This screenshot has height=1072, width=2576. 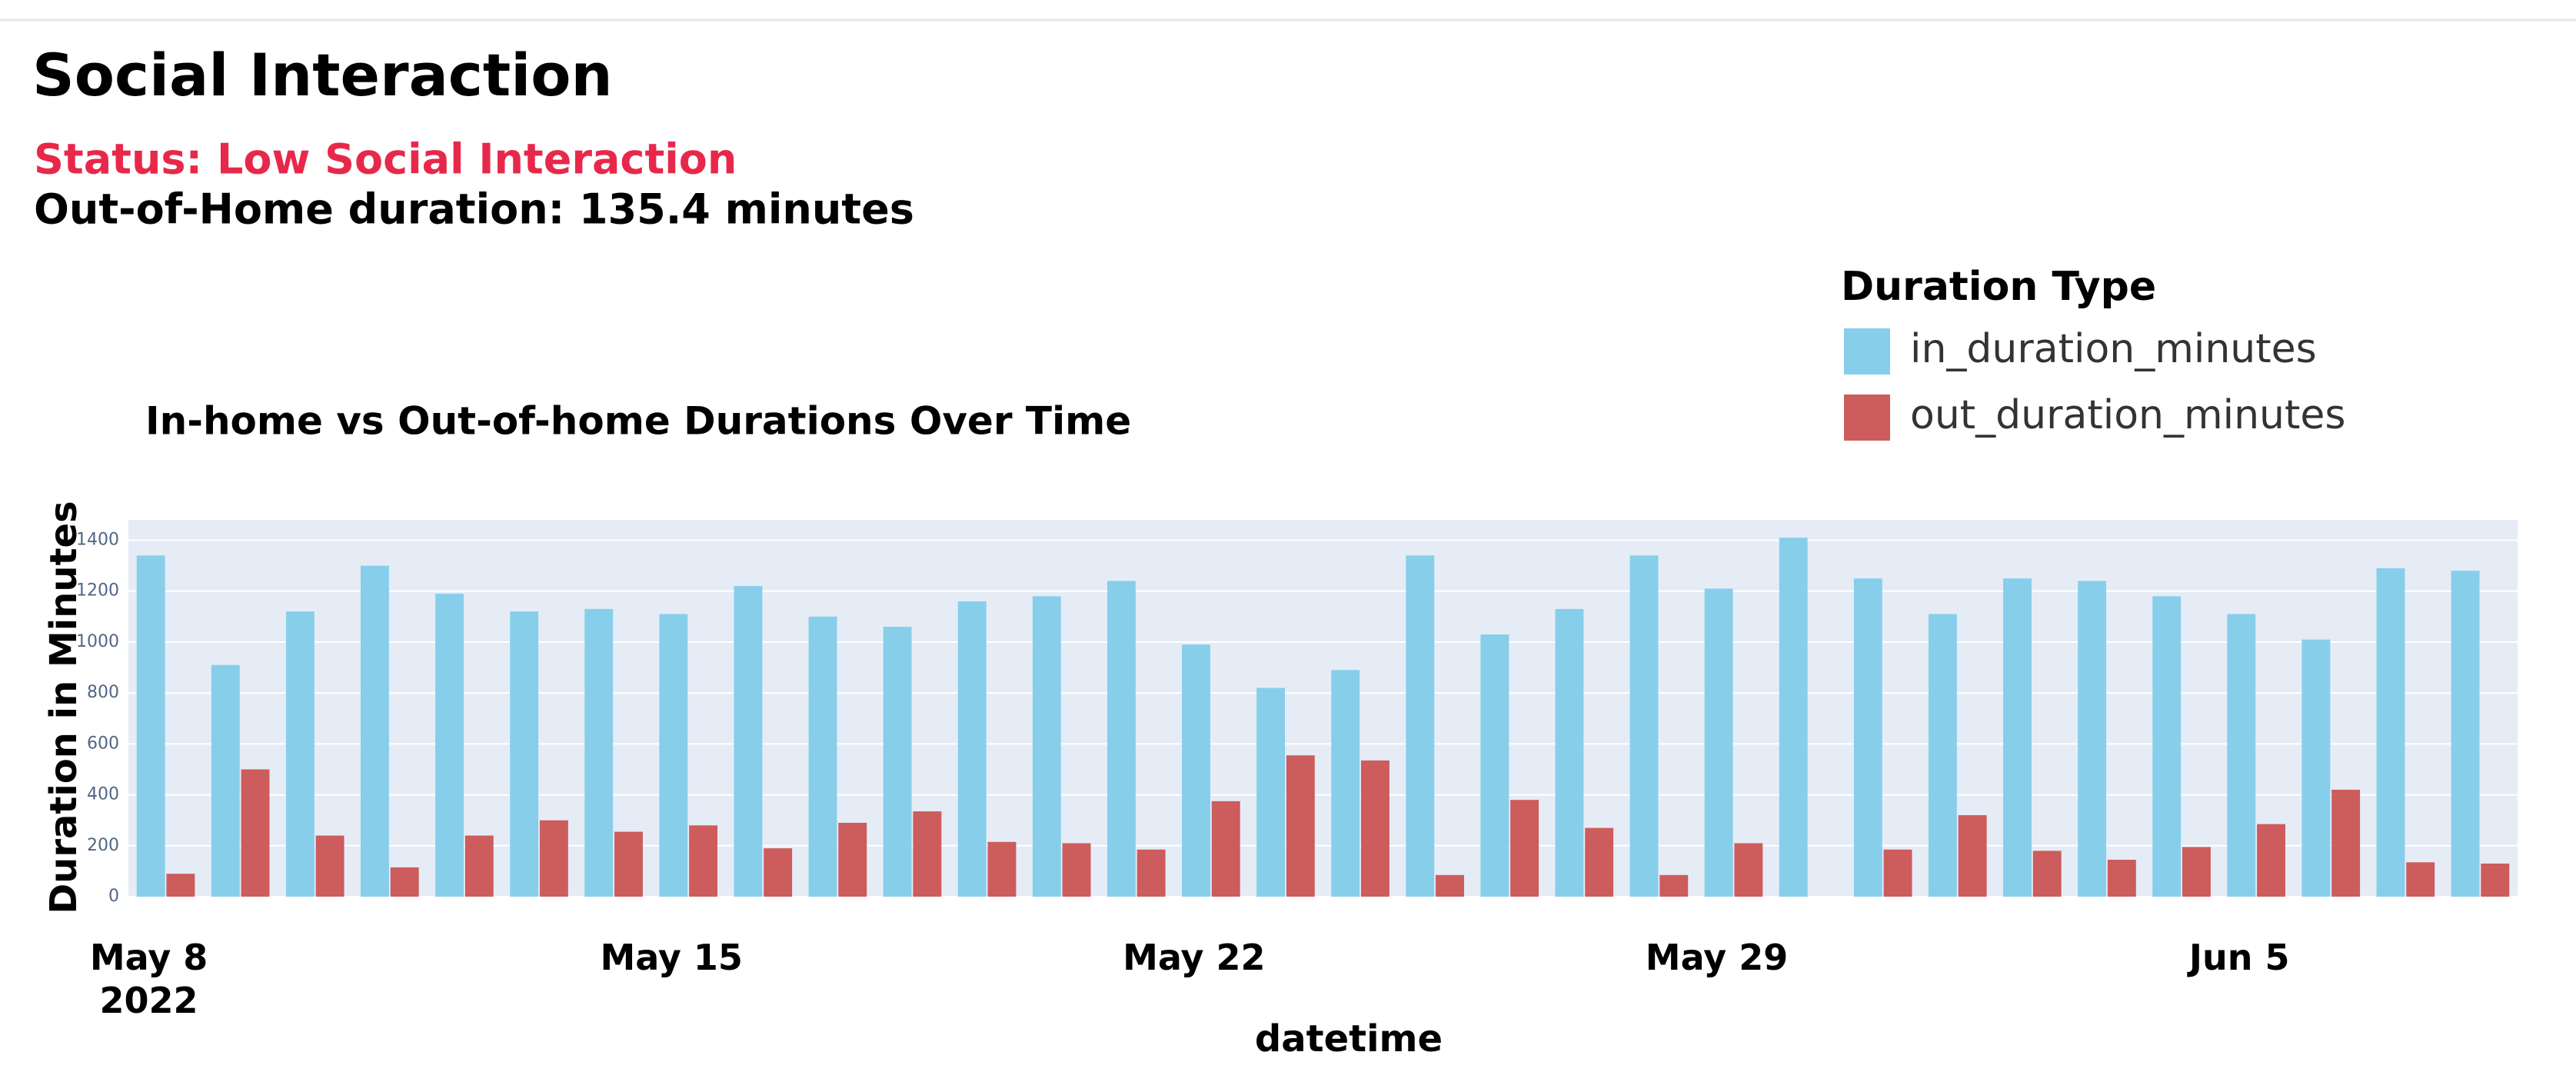 What do you see at coordinates (1998, 287) in the screenshot?
I see `legend-title: Duration Type` at bounding box center [1998, 287].